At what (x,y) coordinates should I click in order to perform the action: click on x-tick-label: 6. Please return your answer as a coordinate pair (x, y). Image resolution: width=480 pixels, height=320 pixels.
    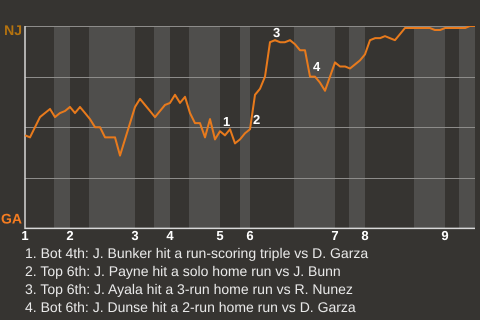
    Looking at the image, I should click on (250, 235).